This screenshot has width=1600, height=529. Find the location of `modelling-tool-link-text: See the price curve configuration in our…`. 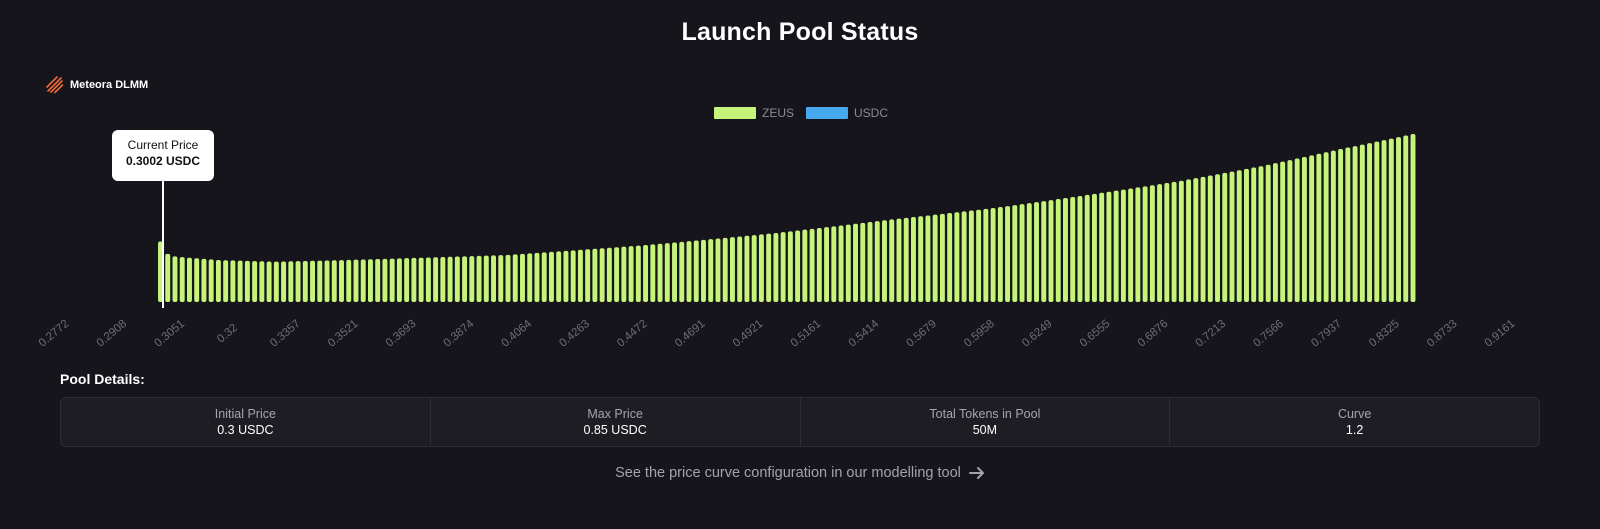

modelling-tool-link-text: See the price curve configuration in our… is located at coordinates (788, 473).